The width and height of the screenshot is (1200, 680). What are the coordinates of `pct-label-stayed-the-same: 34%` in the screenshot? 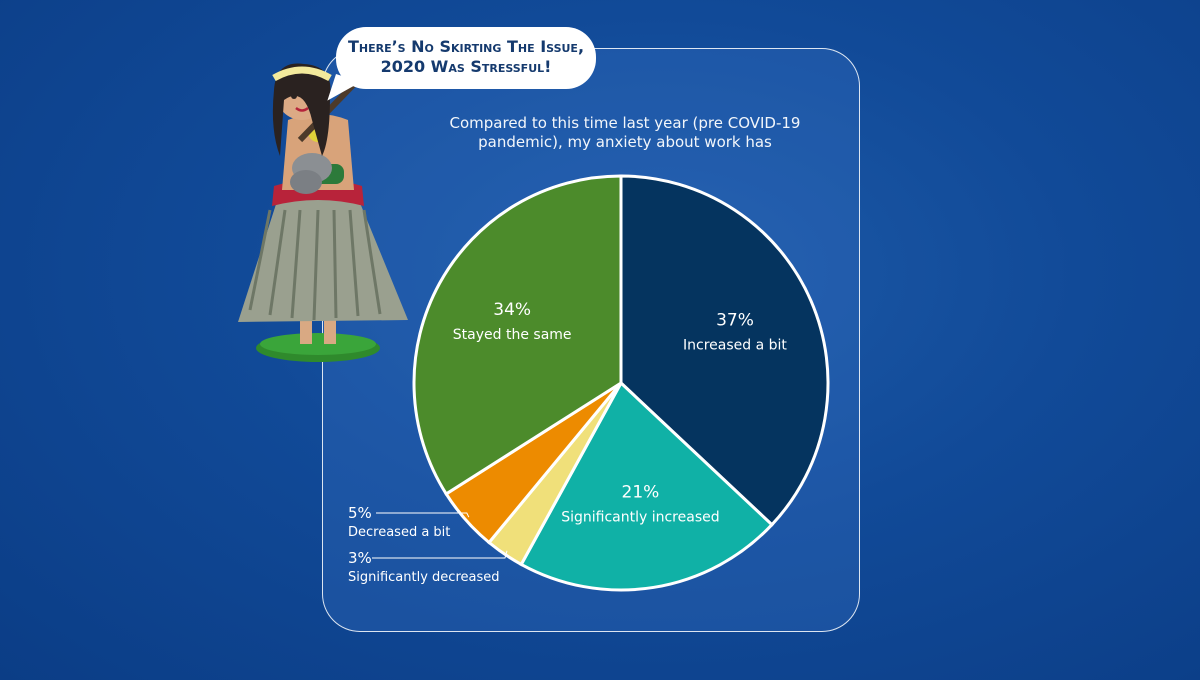 It's located at (512, 310).